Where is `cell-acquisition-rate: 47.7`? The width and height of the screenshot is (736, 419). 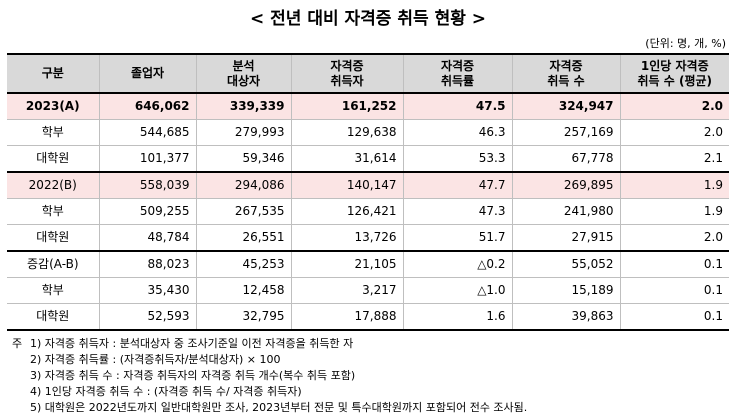
cell-acquisition-rate: 47.7 is located at coordinates (457, 185).